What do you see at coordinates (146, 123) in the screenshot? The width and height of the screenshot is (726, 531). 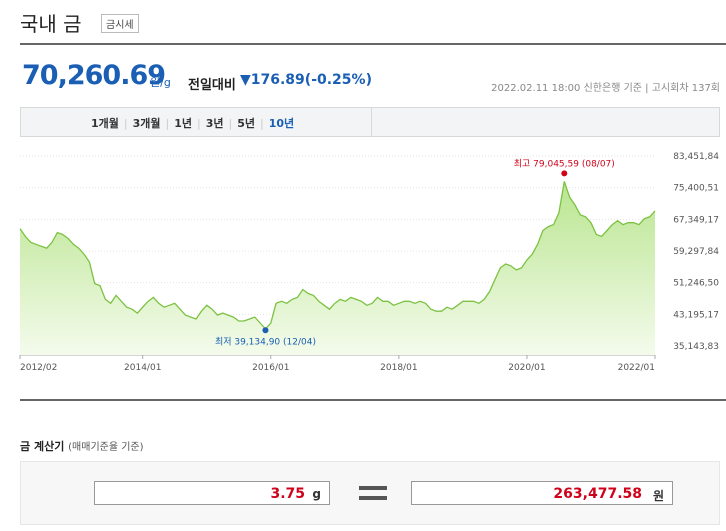 I see `tab: 3개월` at bounding box center [146, 123].